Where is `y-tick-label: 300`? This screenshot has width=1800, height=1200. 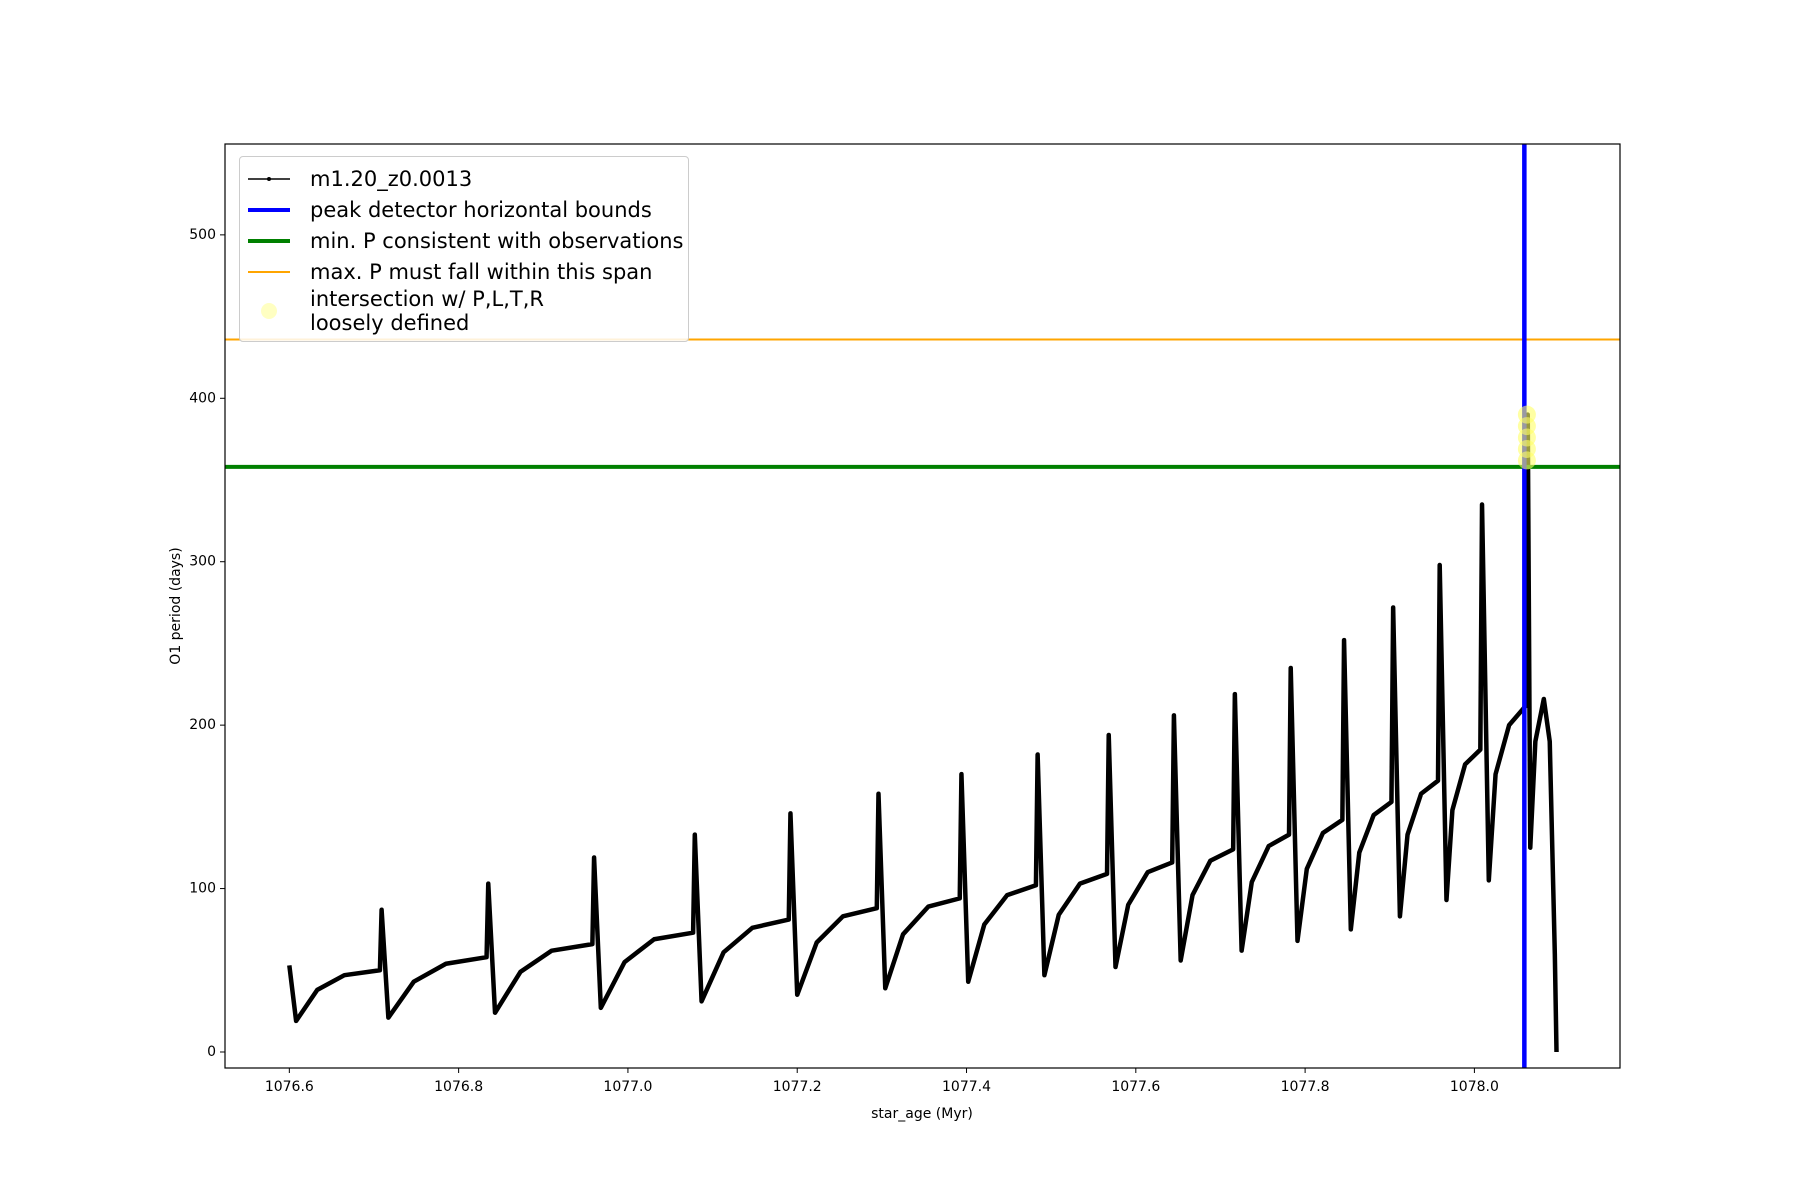
y-tick-label: 300 is located at coordinates (202, 562).